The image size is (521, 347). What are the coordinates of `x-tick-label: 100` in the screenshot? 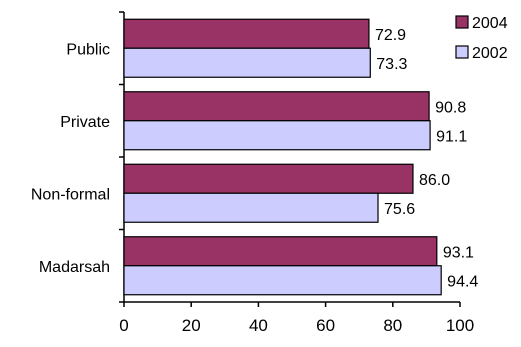 It's located at (460, 325).